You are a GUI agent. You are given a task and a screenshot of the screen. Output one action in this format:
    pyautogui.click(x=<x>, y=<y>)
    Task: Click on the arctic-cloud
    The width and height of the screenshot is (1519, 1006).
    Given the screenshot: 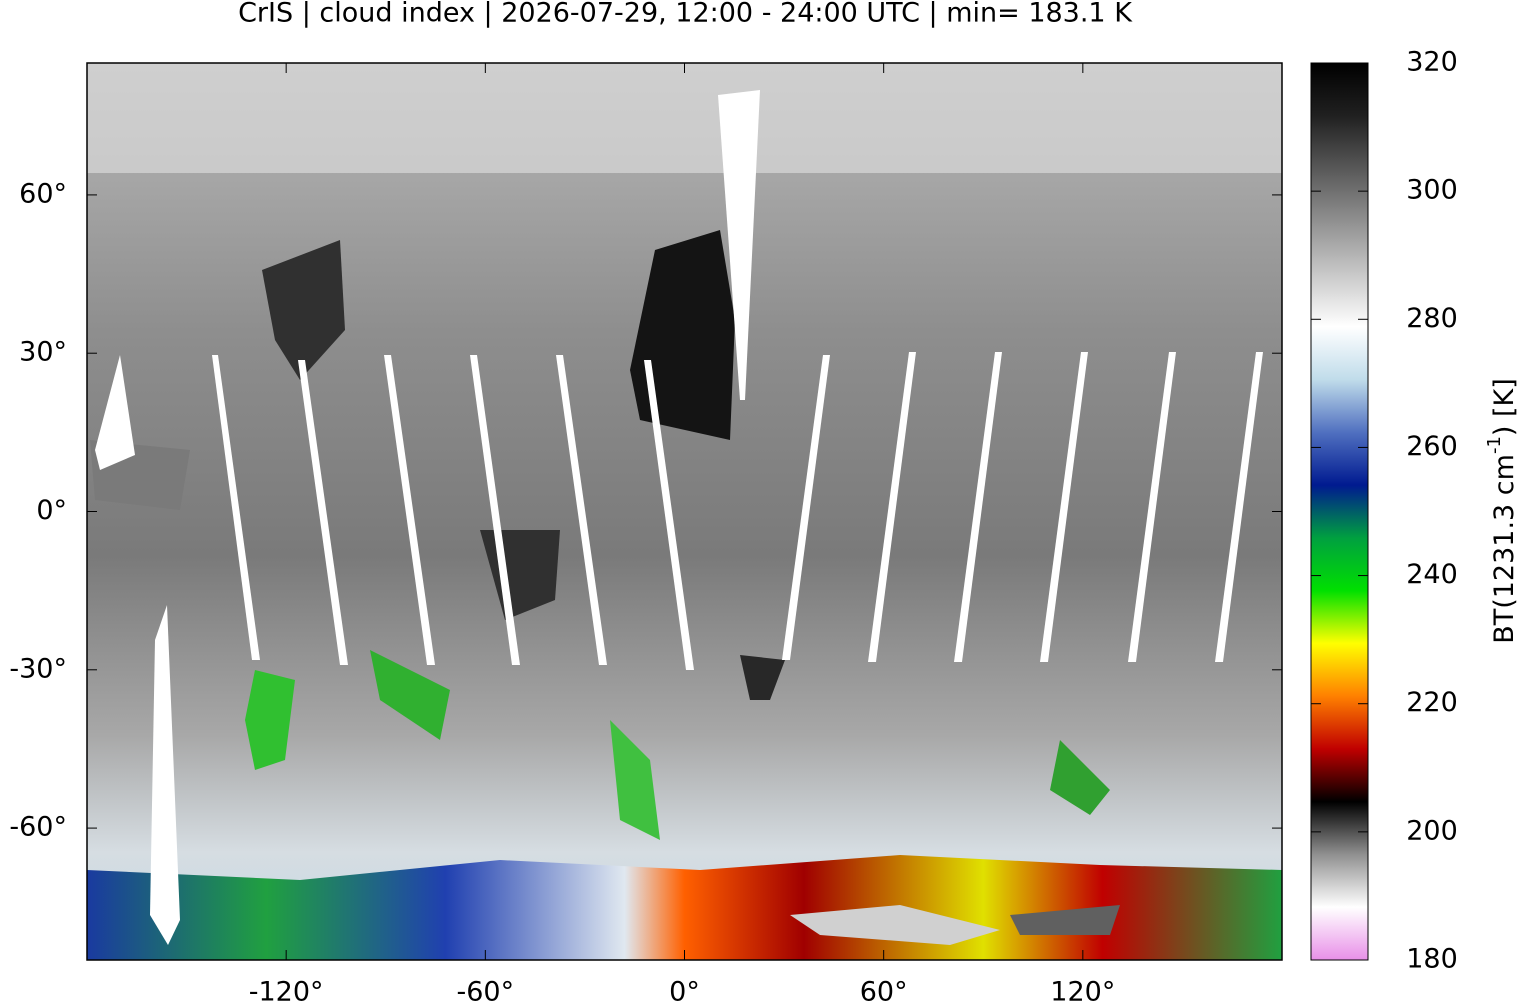 What is the action you would take?
    pyautogui.click(x=684, y=118)
    